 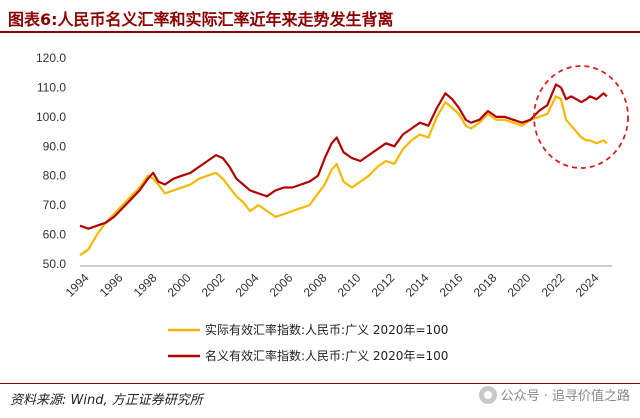 What do you see at coordinates (383, 285) in the screenshot?
I see `x-tick-label: 2012` at bounding box center [383, 285].